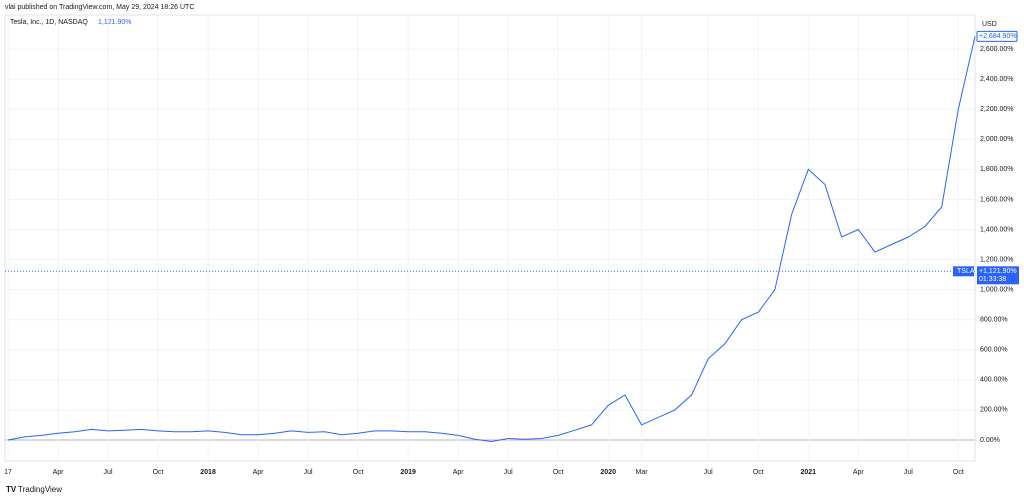 The image size is (1024, 500). What do you see at coordinates (994, 410) in the screenshot?
I see `y-tick-label: 200.00%` at bounding box center [994, 410].